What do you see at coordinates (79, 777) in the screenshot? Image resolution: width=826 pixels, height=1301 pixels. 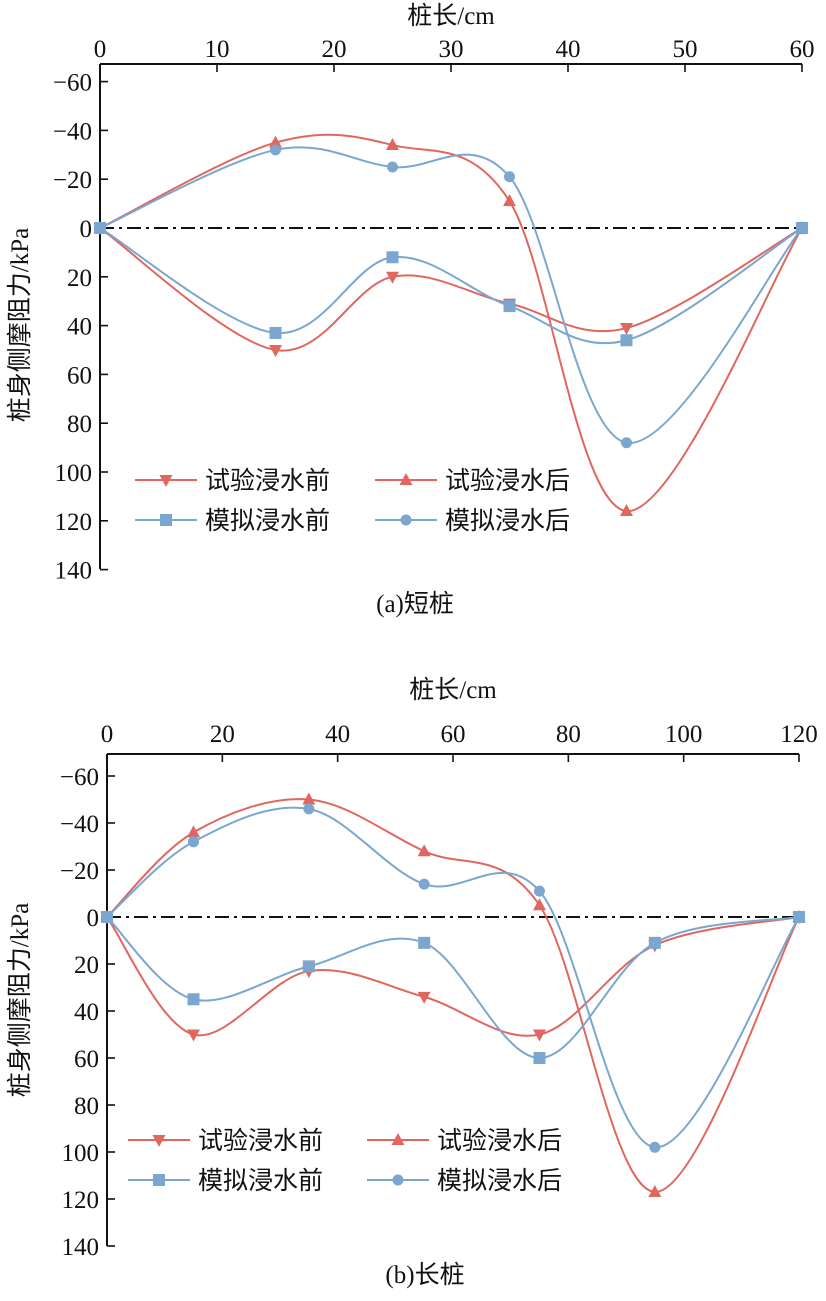 I see `y-tick-label: −60` at bounding box center [79, 777].